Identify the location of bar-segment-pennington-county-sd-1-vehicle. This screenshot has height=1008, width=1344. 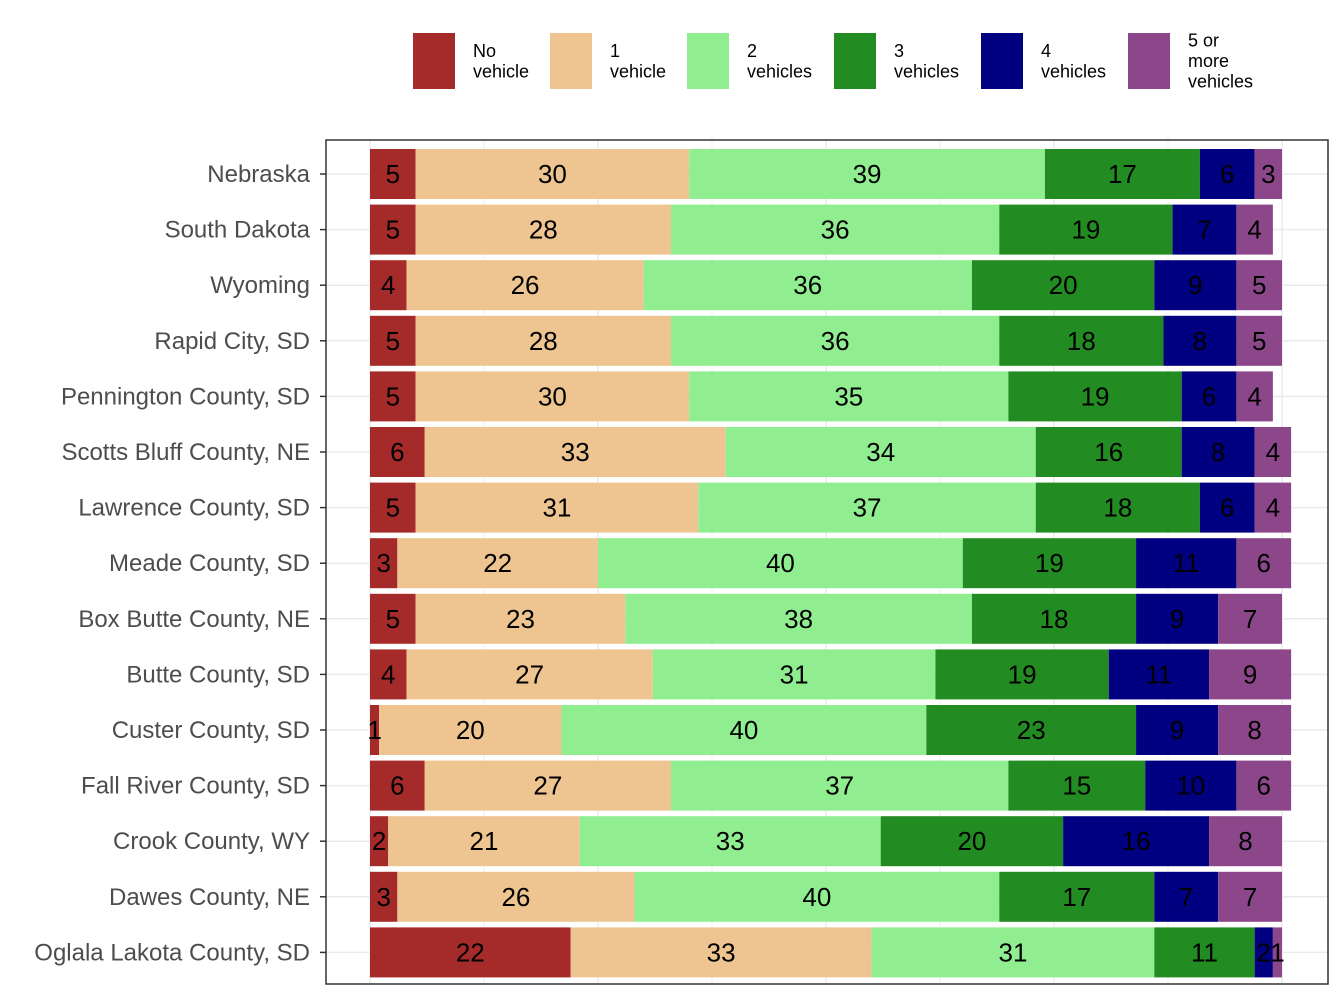
(552, 396).